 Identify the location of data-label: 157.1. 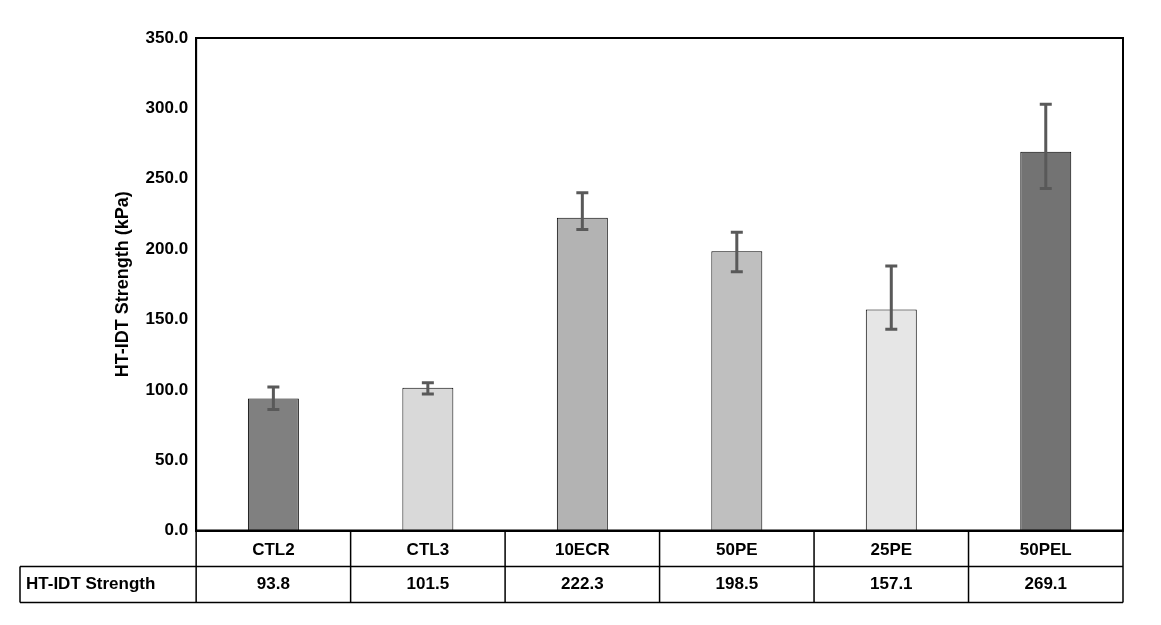
(891, 584).